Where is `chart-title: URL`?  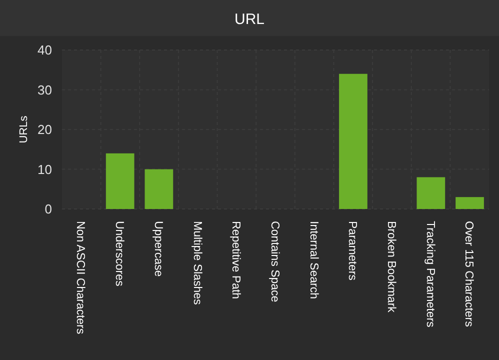
chart-title: URL is located at coordinates (249, 19).